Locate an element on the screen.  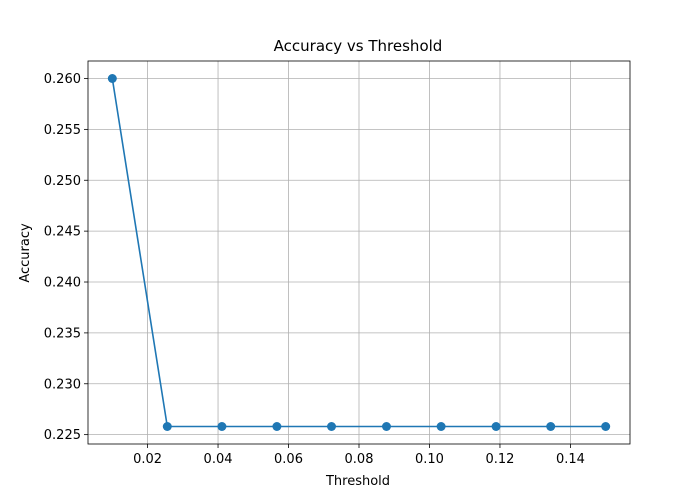
x-tick-label: 0.06 is located at coordinates (288, 459).